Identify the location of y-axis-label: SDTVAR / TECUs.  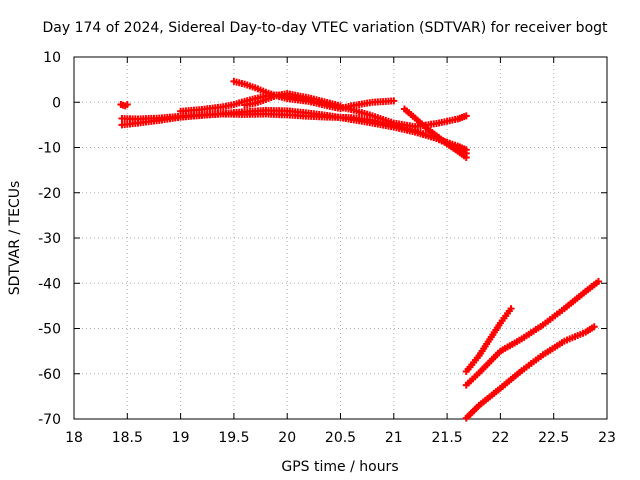
(15, 238).